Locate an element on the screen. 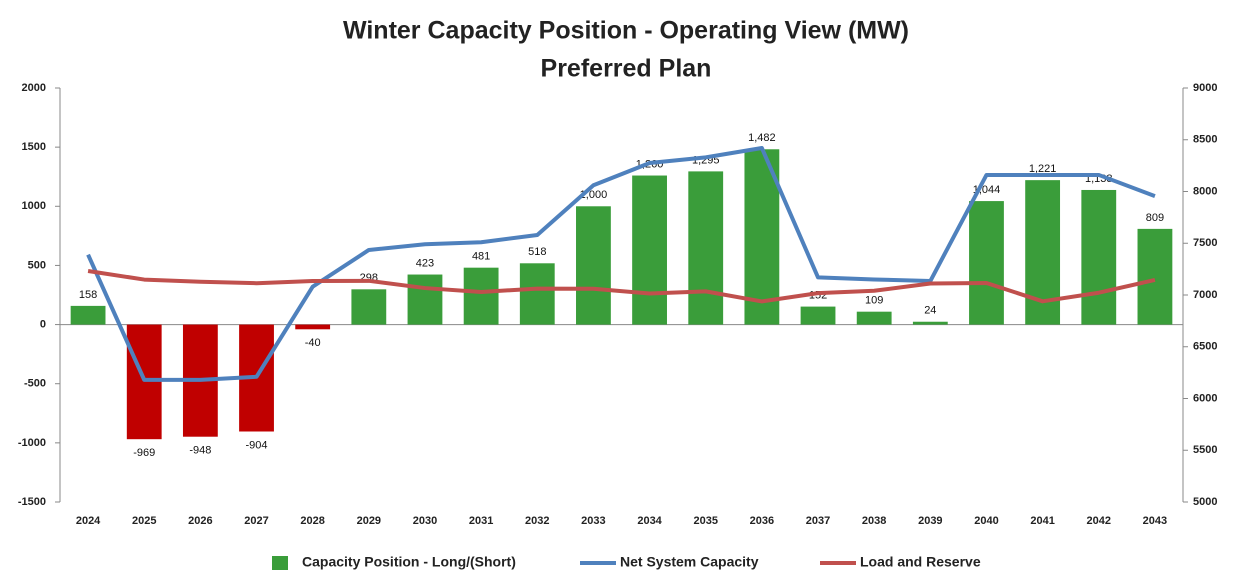  data-label: 1,221 is located at coordinates (1043, 169).